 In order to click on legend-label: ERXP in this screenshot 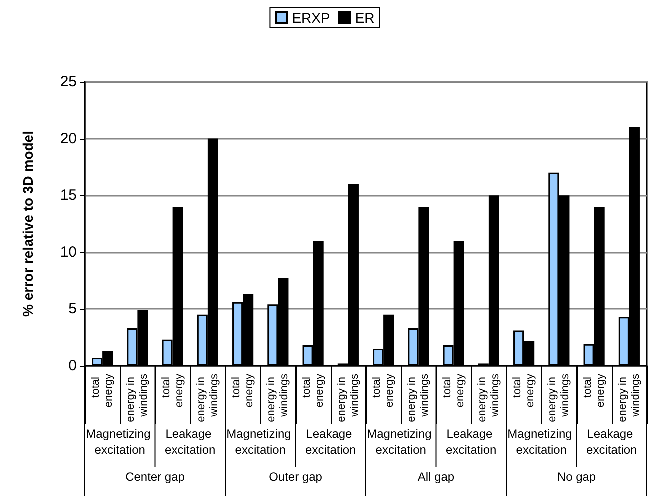, I will do `click(311, 18)`.